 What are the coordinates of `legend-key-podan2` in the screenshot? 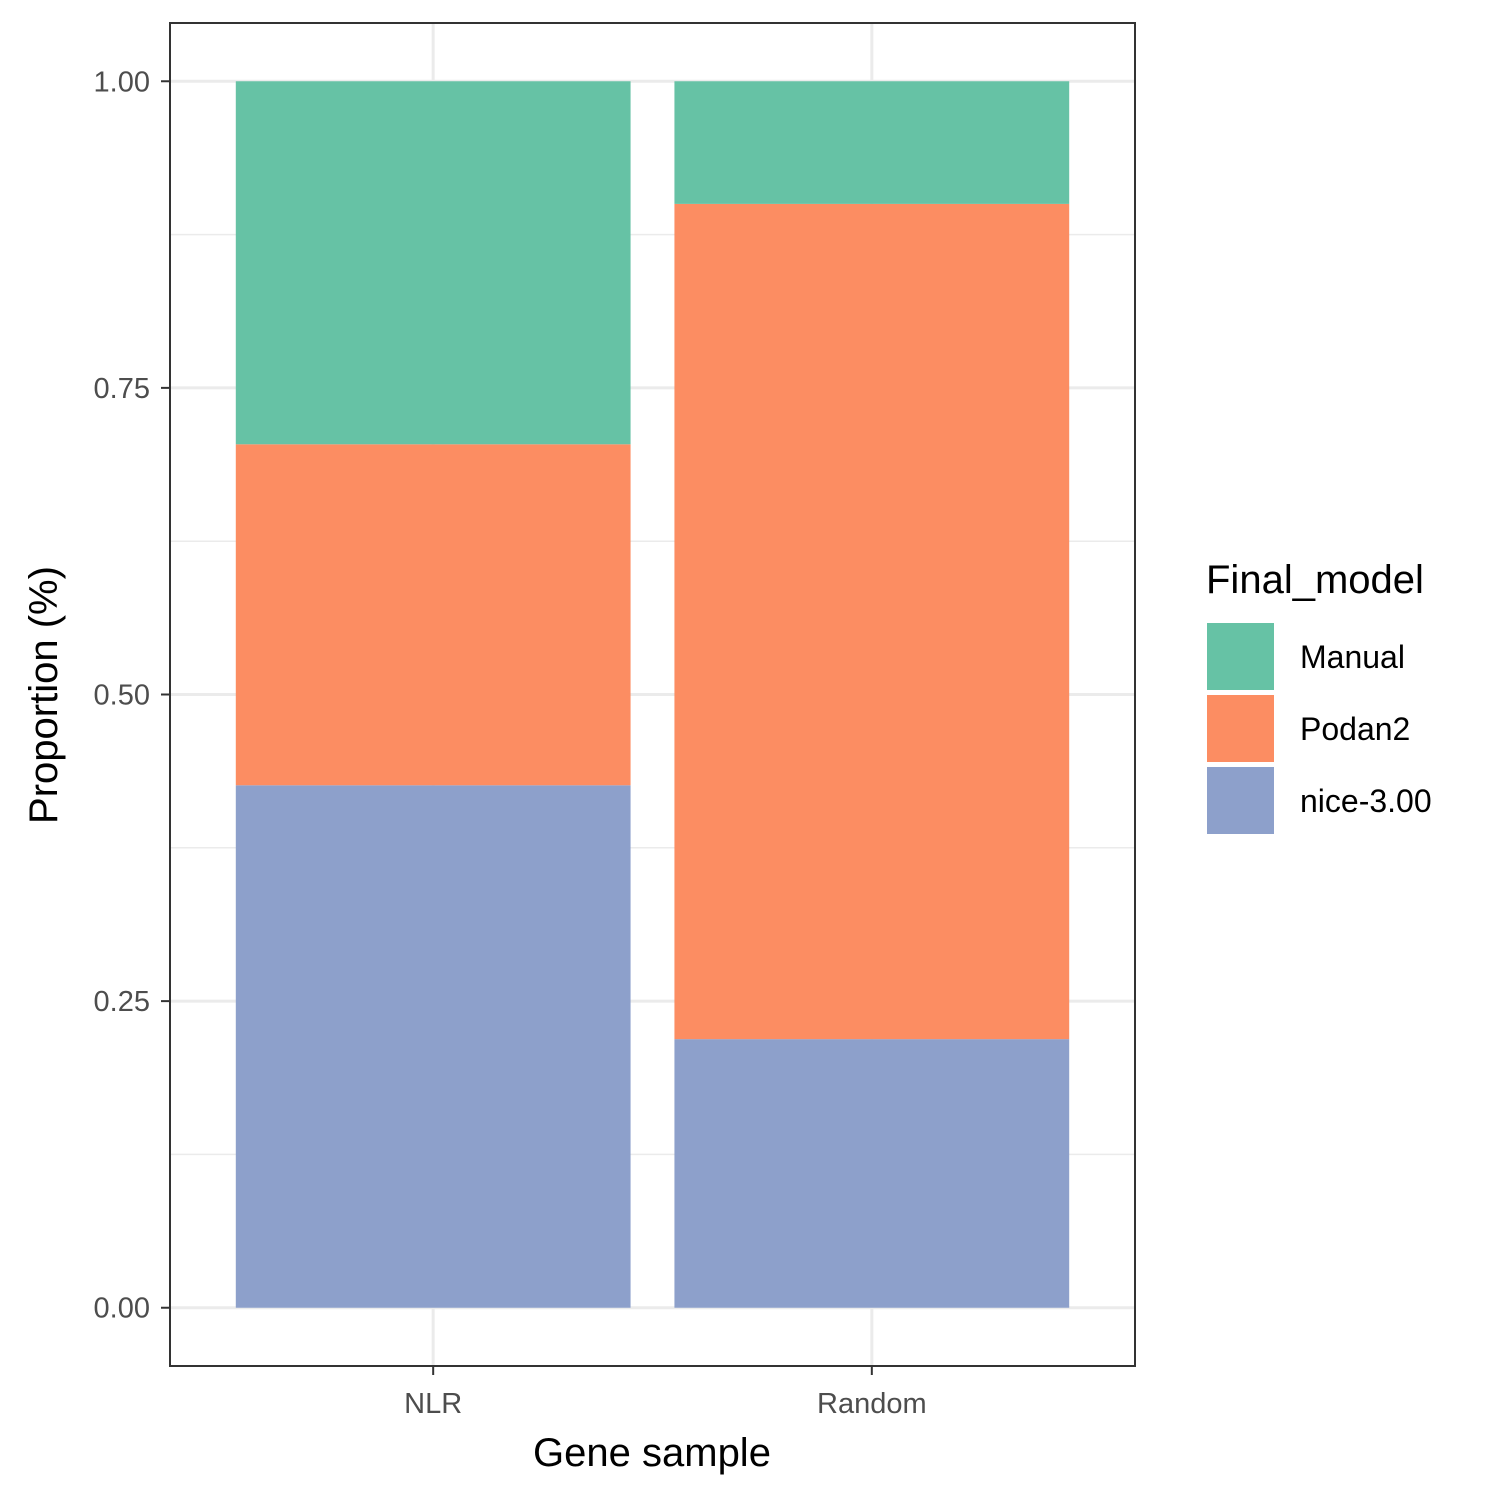 It's located at (1240, 728).